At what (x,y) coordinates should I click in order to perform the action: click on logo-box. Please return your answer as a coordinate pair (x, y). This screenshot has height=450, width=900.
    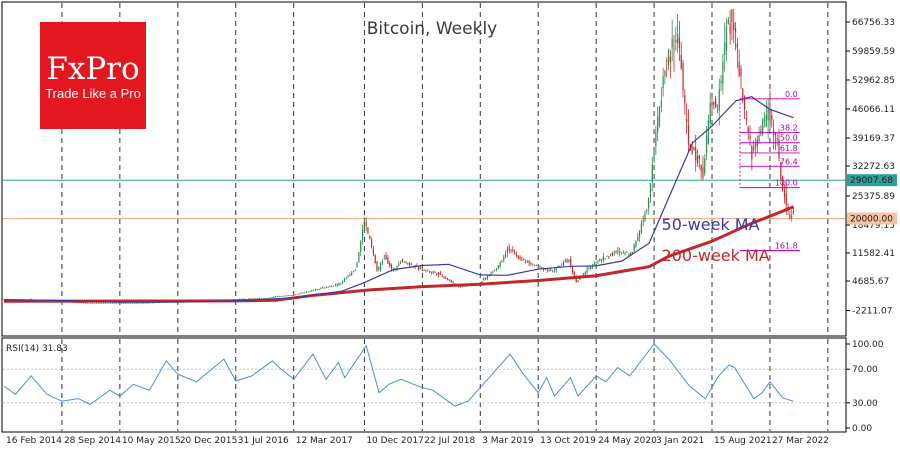
    Looking at the image, I should click on (93, 75).